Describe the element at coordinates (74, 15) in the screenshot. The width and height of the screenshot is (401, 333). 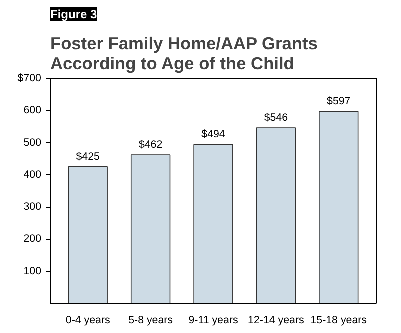
I see `caption: Figure 3` at that location.